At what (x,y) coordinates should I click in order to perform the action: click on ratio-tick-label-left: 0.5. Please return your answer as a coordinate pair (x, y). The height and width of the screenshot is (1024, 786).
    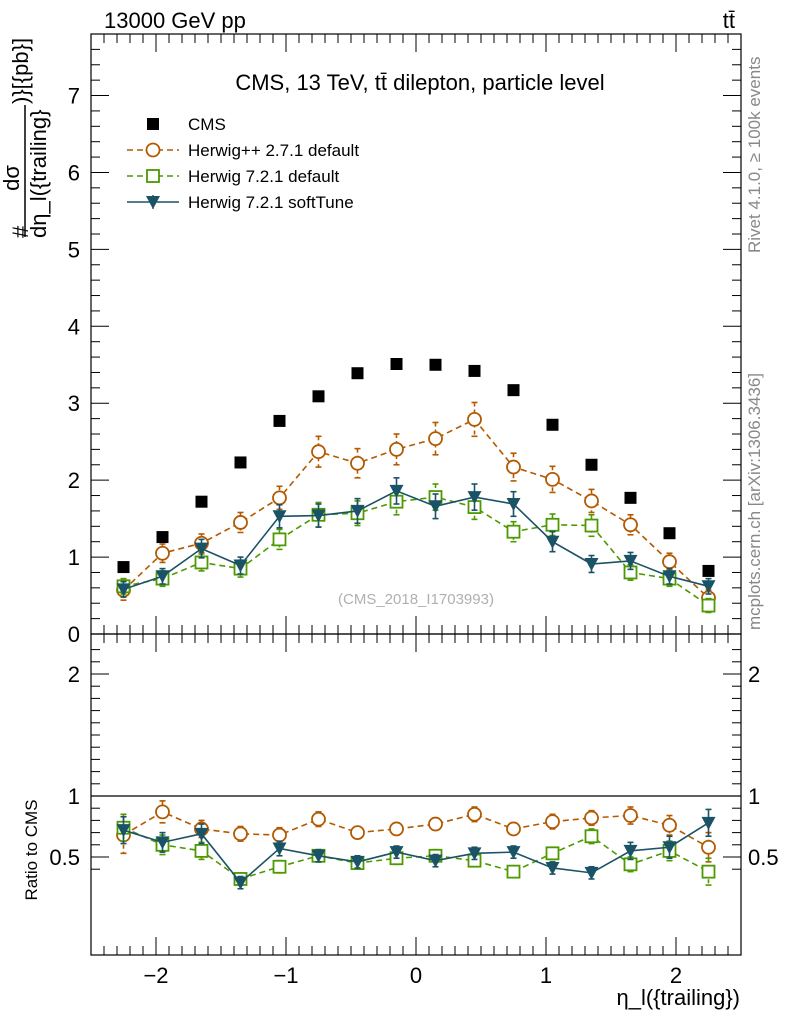
    Looking at the image, I should click on (64, 857).